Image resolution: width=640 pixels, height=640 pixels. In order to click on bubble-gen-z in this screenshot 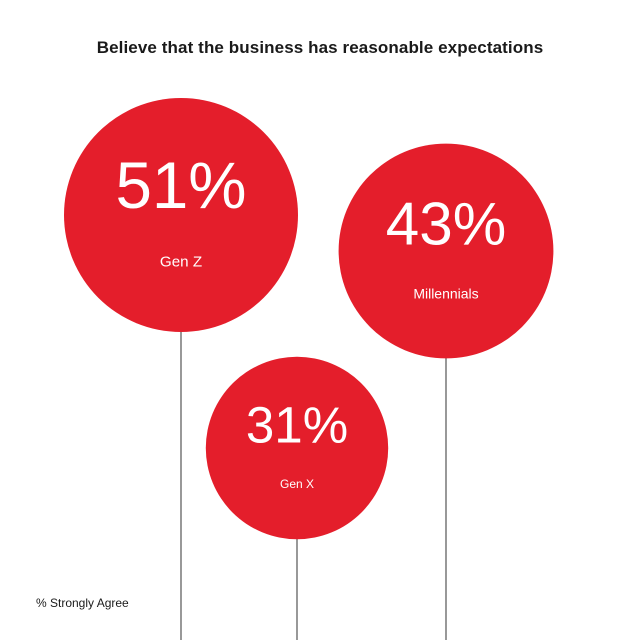, I will do `click(181, 215)`.